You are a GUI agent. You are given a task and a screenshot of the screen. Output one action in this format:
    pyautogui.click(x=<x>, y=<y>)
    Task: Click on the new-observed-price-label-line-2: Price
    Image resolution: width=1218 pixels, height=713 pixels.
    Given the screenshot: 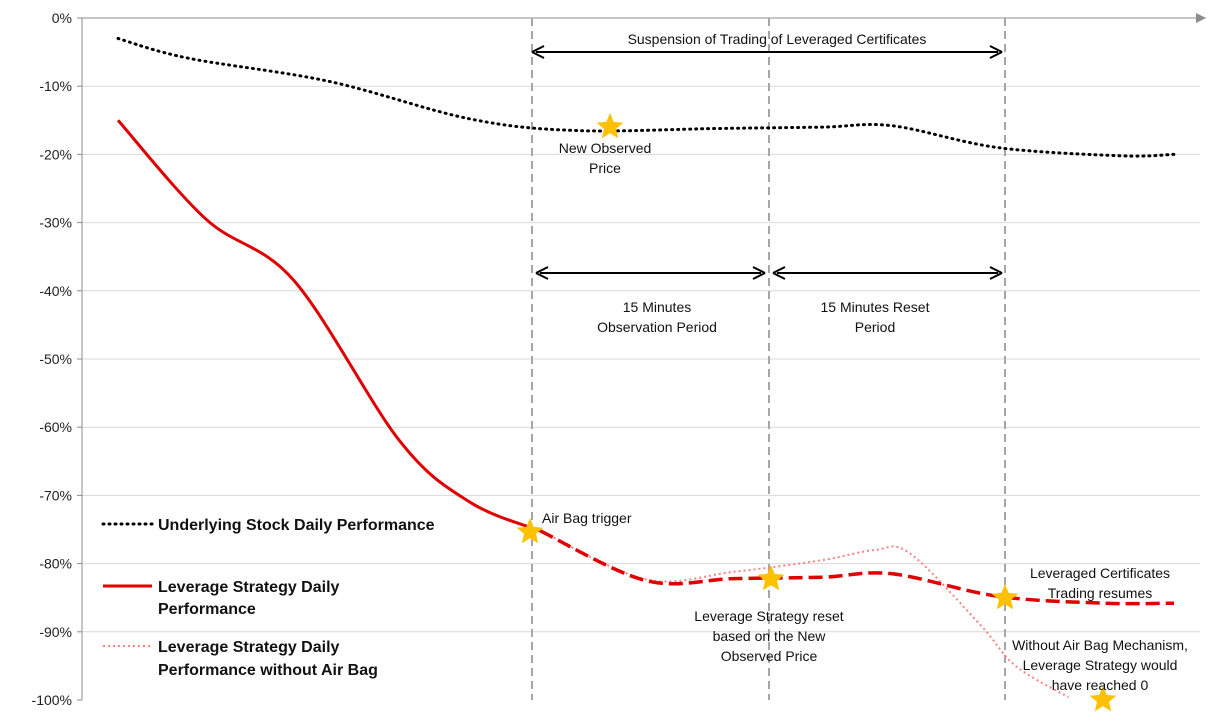 What is the action you would take?
    pyautogui.click(x=605, y=168)
    